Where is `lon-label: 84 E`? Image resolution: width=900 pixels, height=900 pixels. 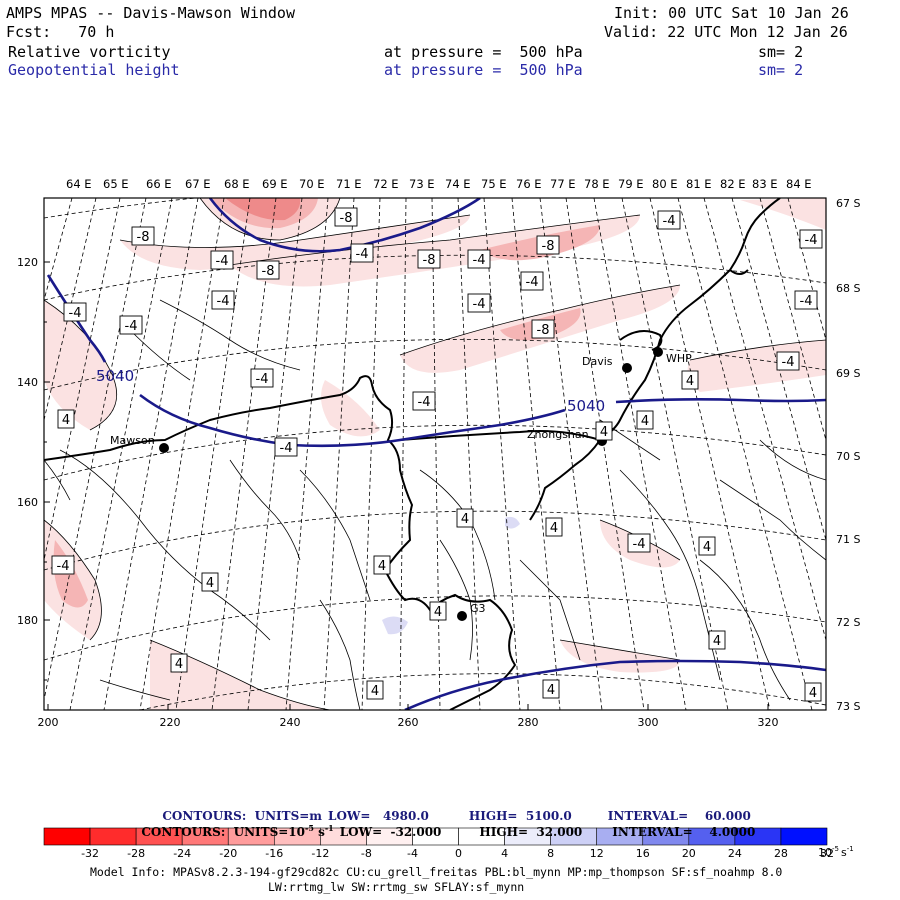
lon-label: 84 E is located at coordinates (799, 184).